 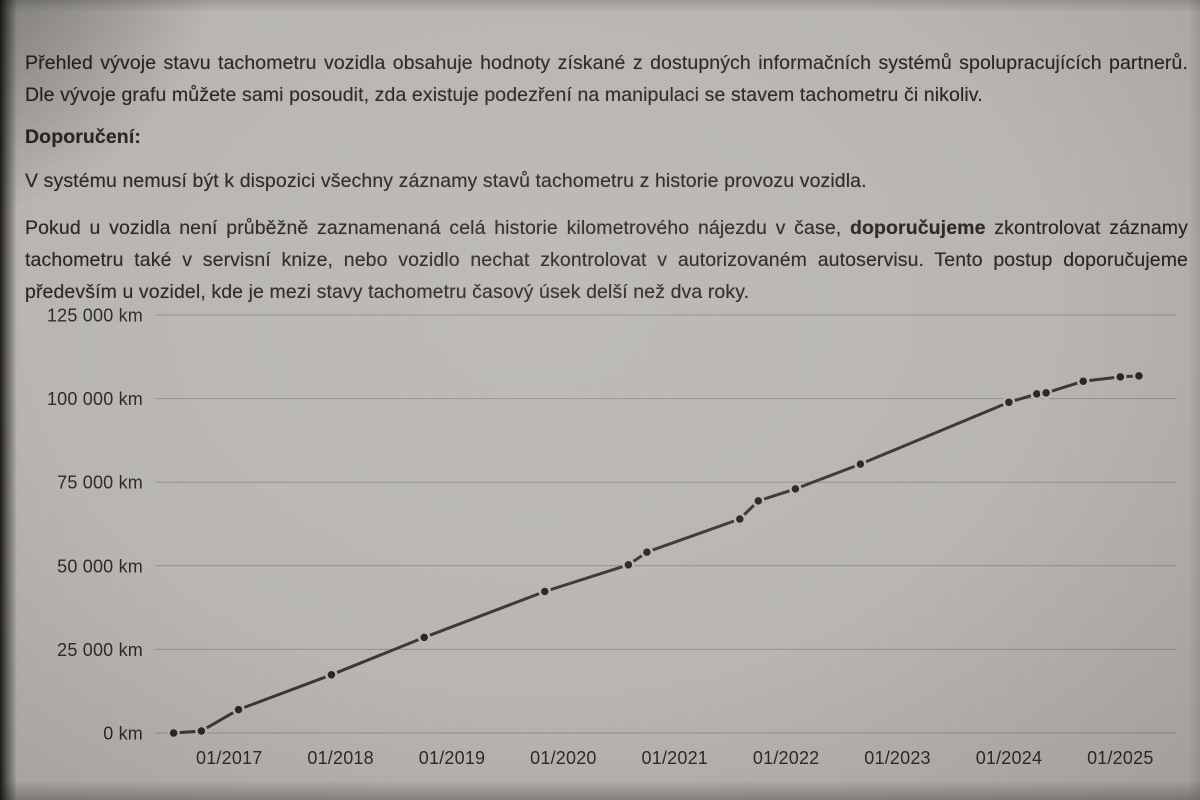 I want to click on x-axis-tick-label: 01/2024, so click(x=1009, y=758).